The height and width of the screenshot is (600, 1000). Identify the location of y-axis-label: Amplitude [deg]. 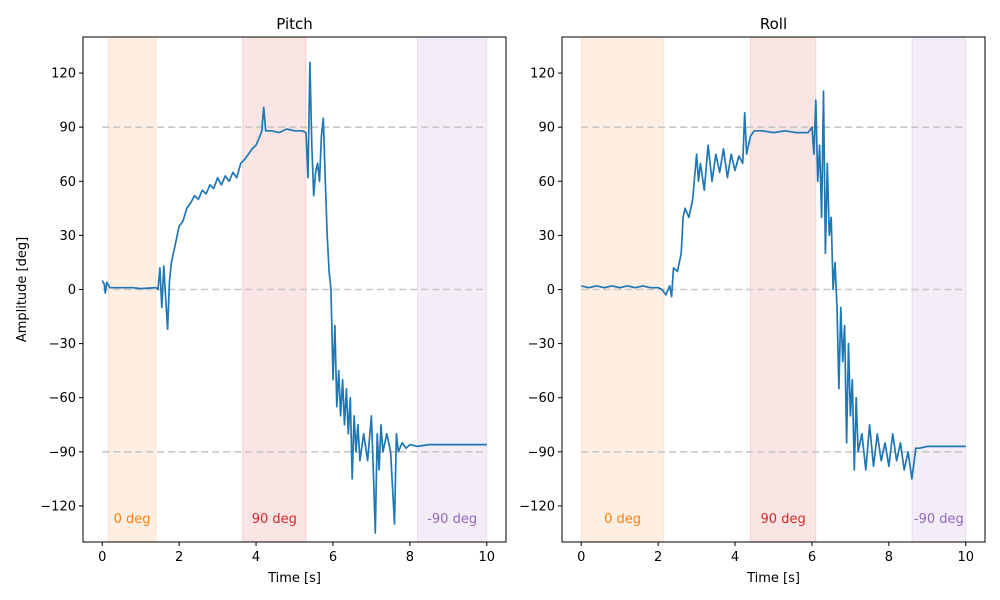
(22, 289).